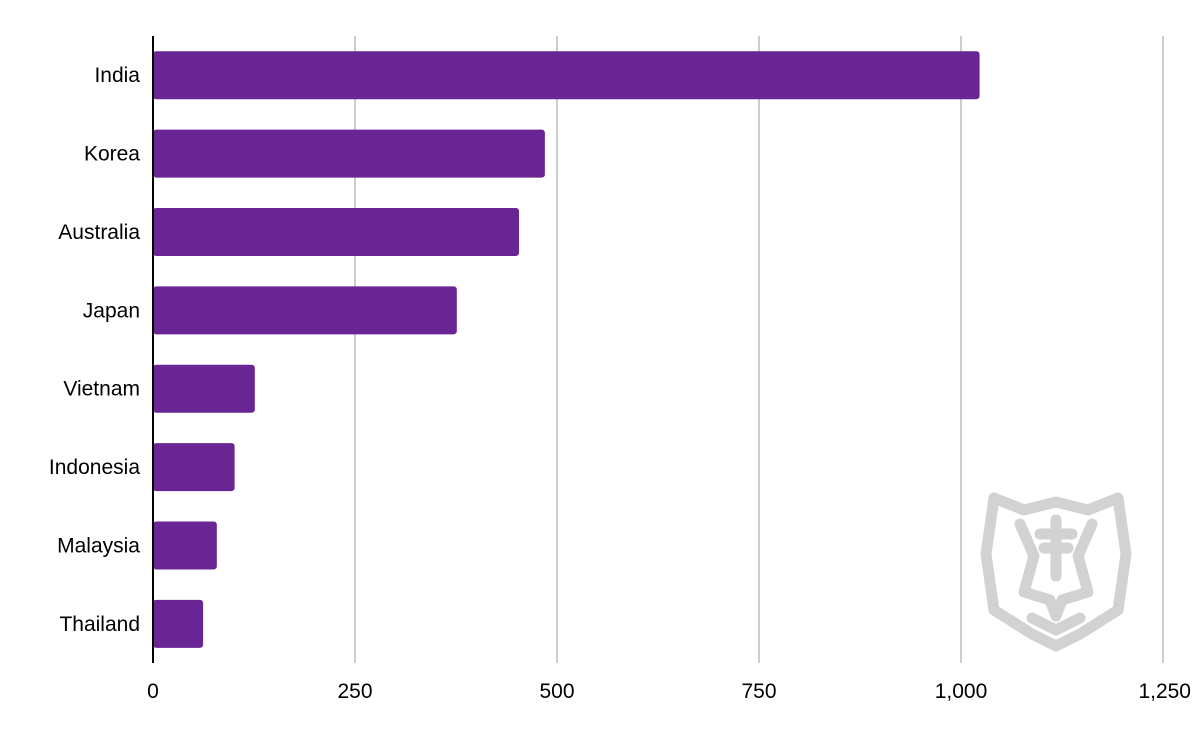  I want to click on category-label: Indonesia, so click(94, 467).